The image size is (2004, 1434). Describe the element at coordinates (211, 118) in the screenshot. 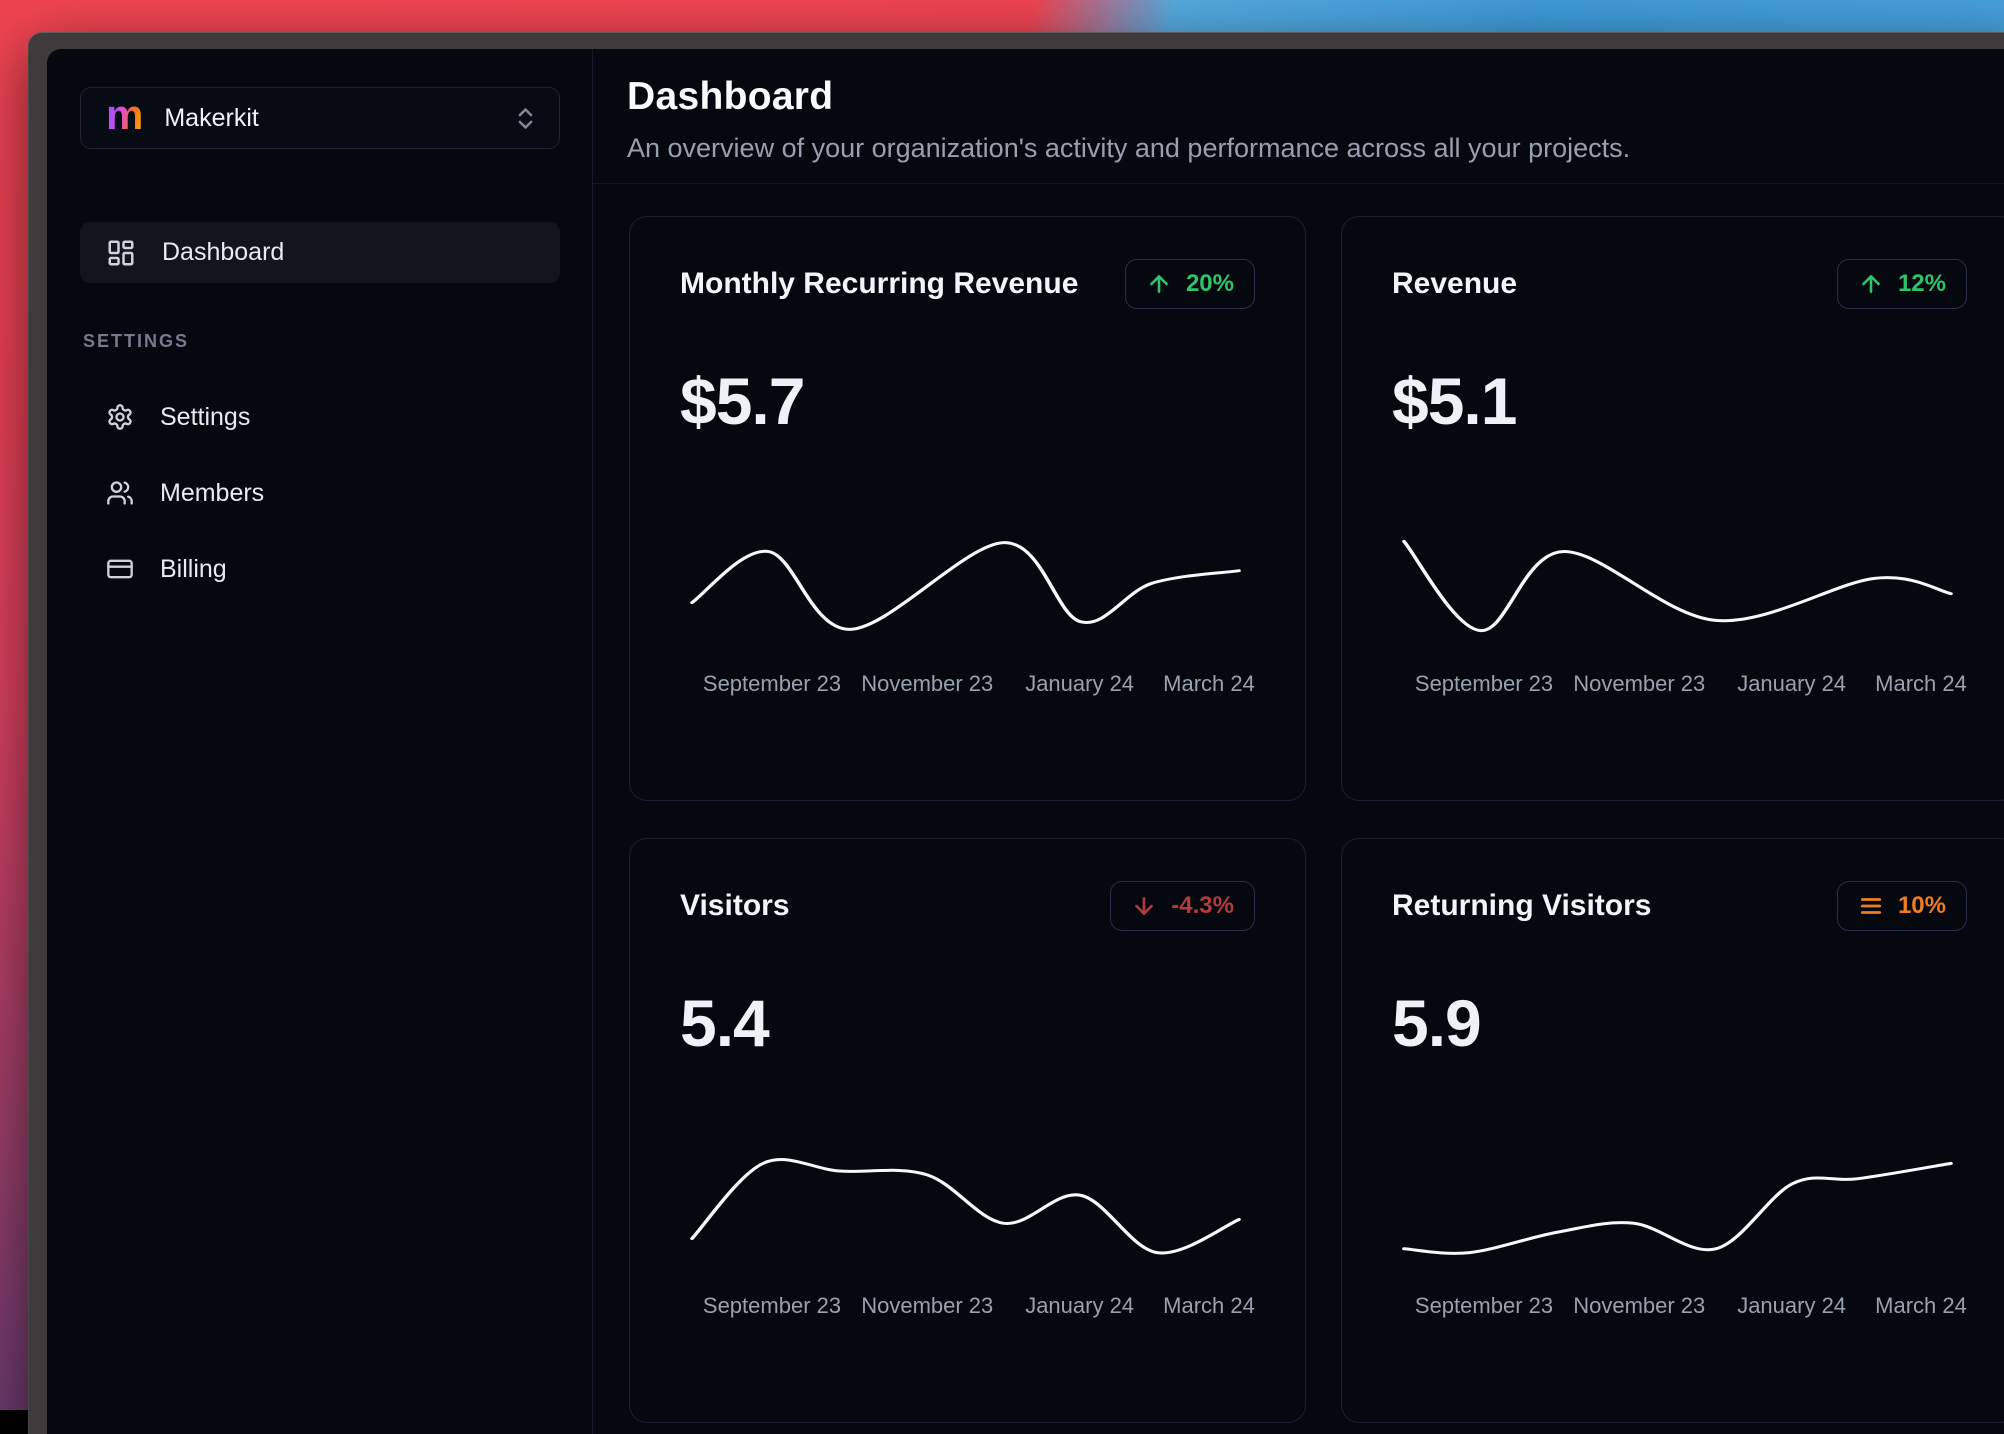

I see `workspace-name: Makerkit` at that location.